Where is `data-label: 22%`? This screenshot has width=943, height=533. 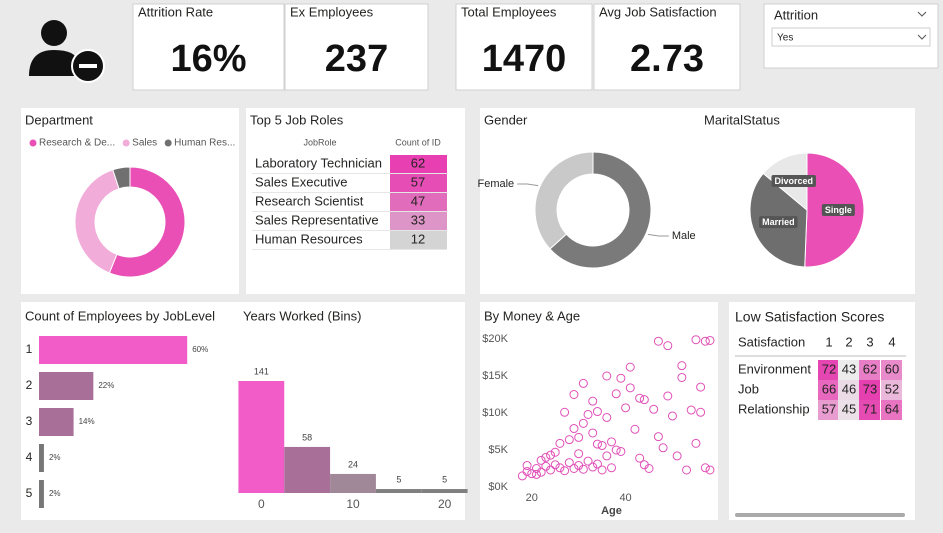
data-label: 22% is located at coordinates (106, 385).